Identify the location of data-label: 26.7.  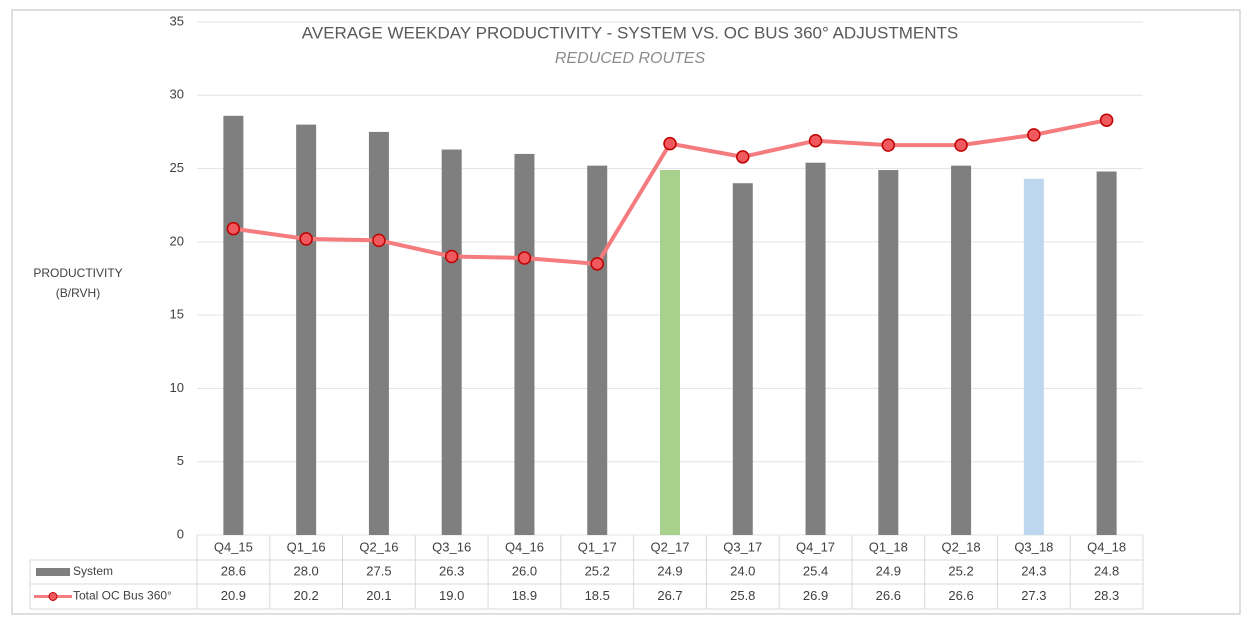
(669, 595).